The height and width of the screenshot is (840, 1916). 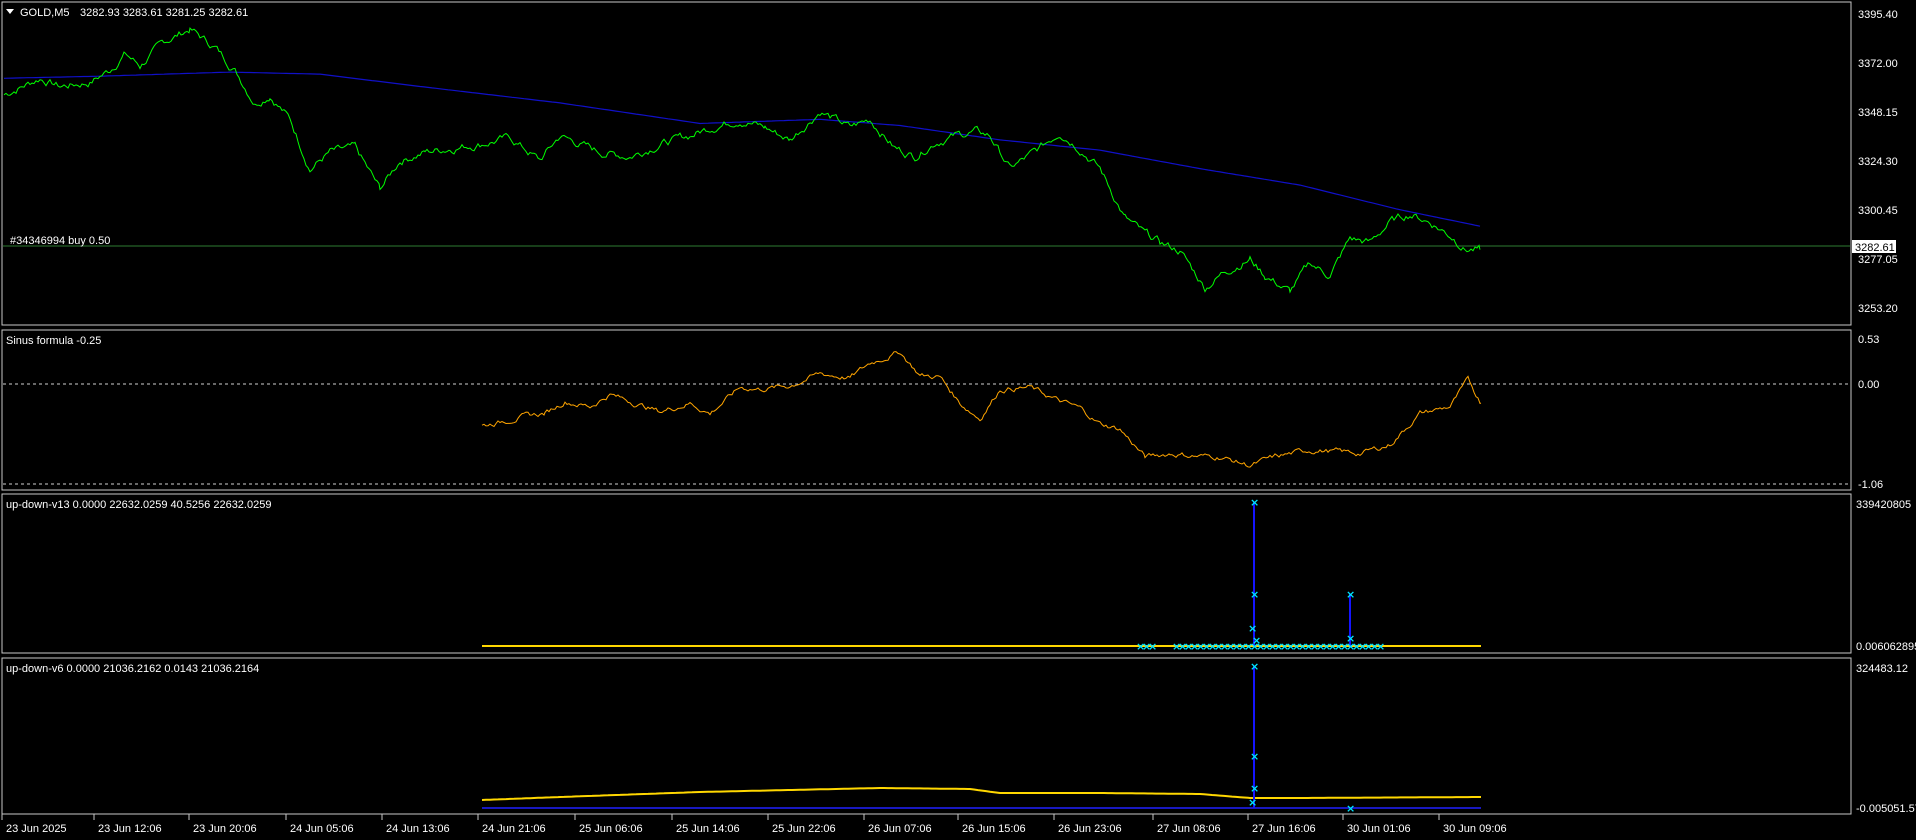 I want to click on time-tick: 23 Jun 2025, so click(x=36, y=829).